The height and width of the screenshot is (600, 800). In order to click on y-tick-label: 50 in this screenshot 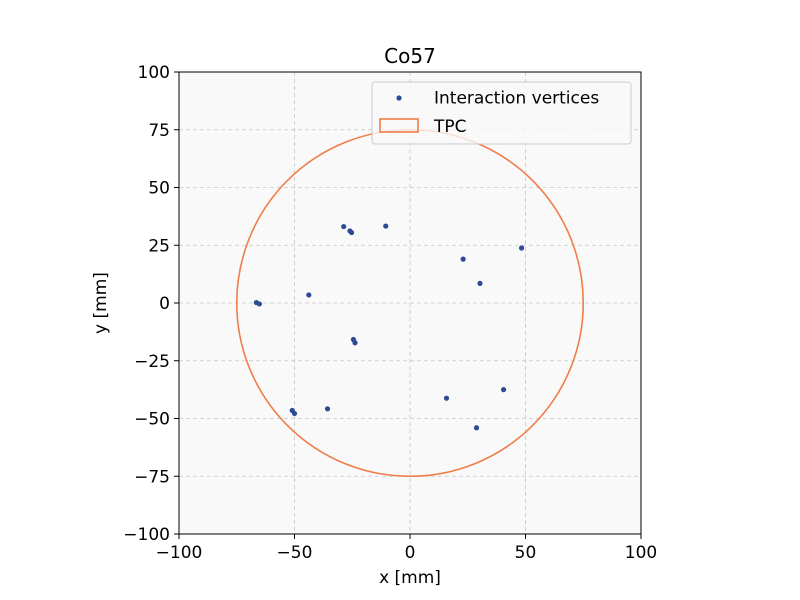, I will do `click(159, 189)`.